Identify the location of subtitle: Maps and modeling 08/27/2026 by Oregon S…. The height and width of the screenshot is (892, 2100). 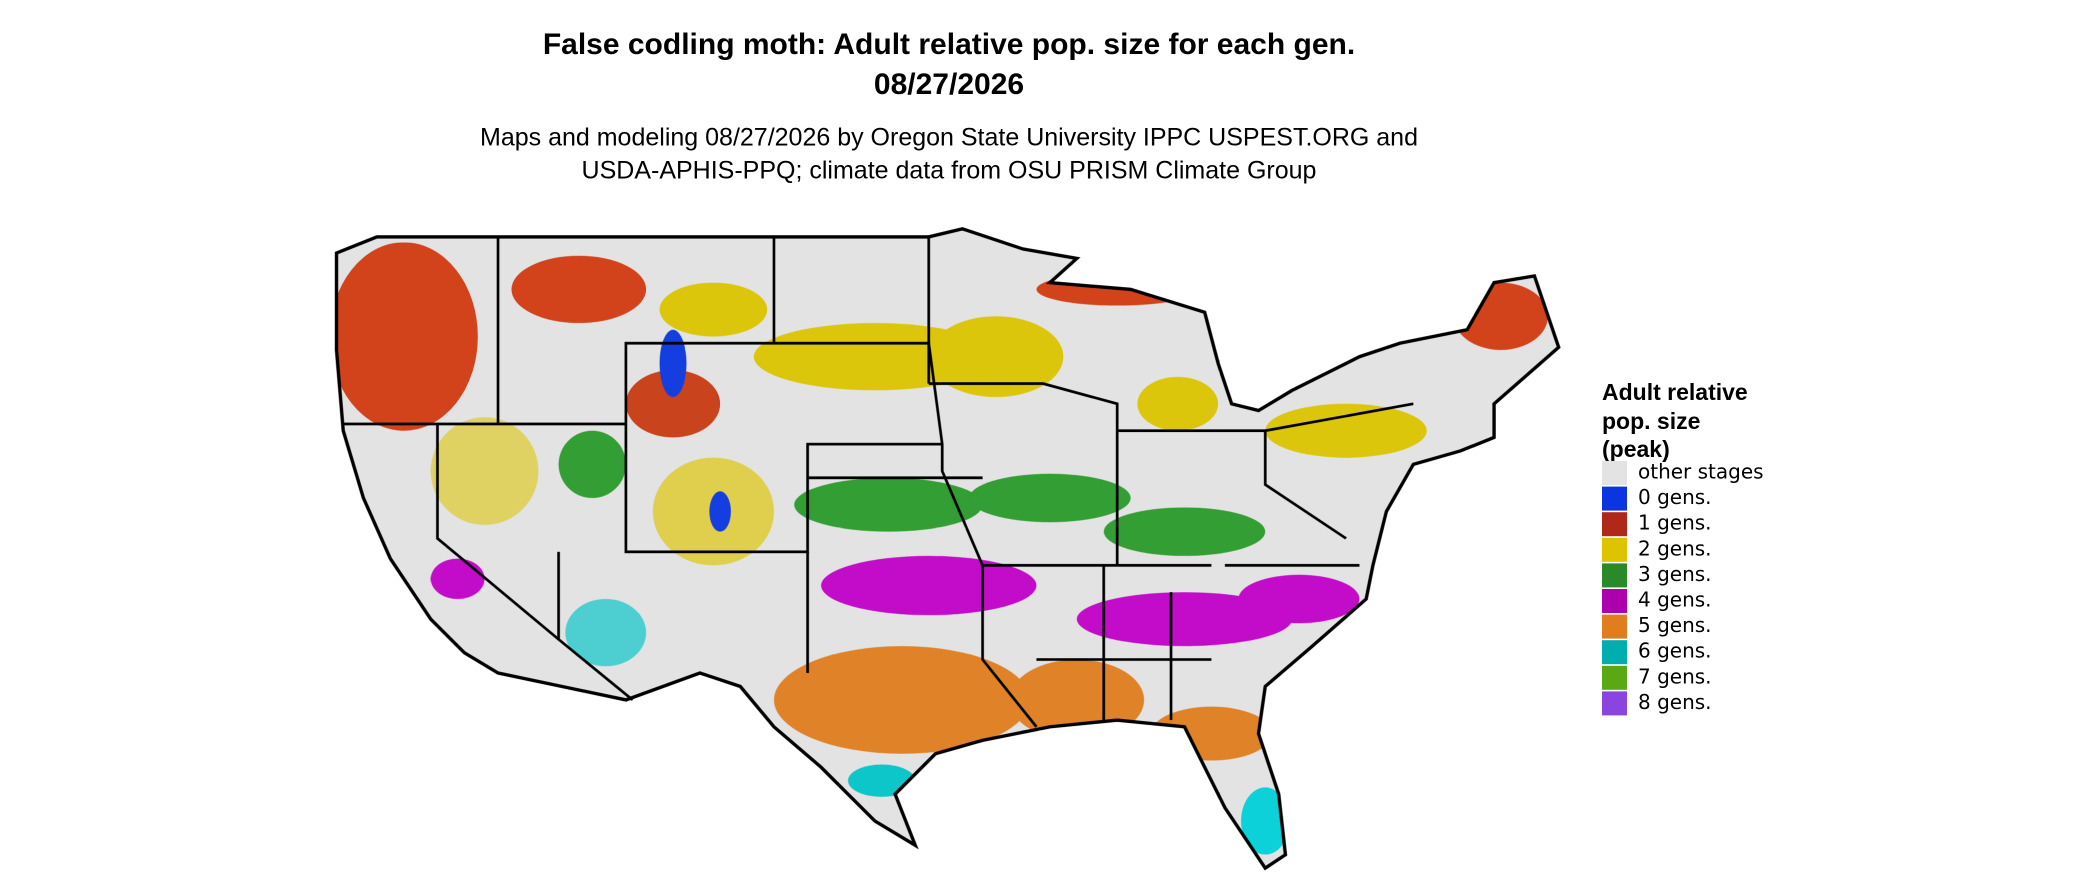
(949, 138).